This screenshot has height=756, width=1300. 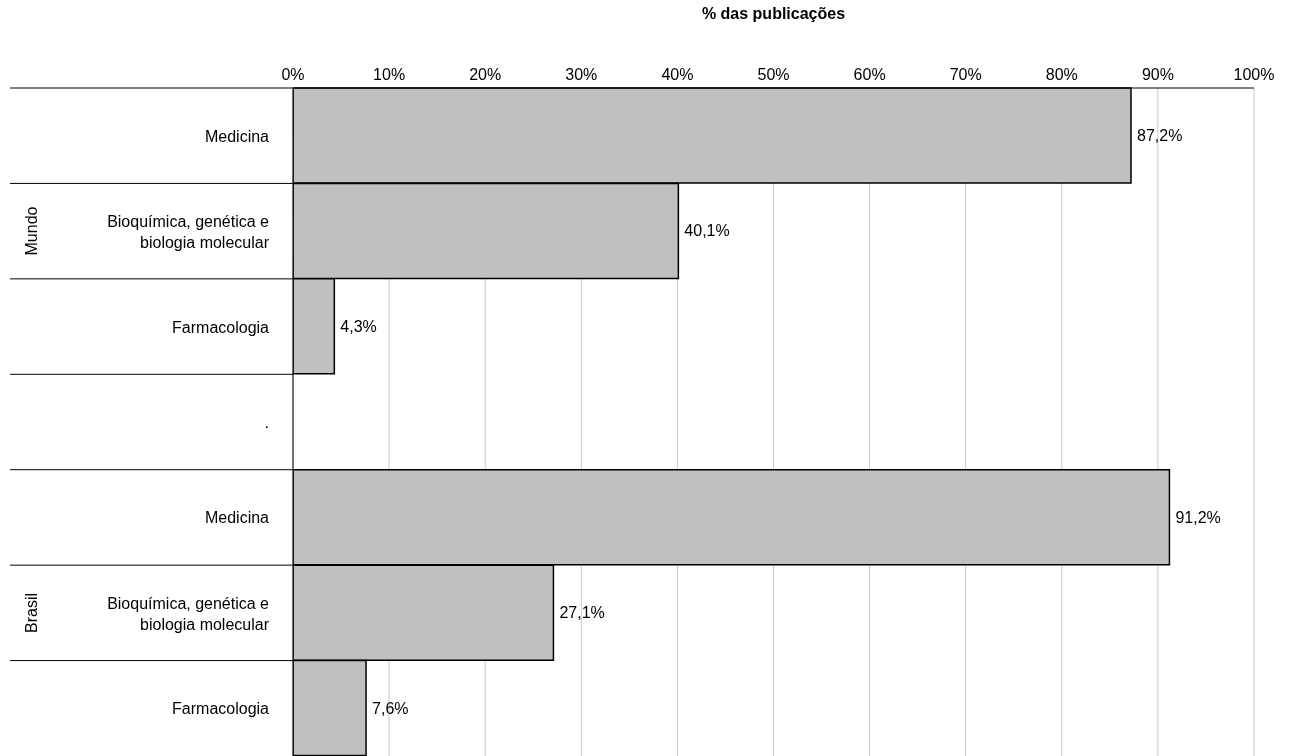 What do you see at coordinates (32, 612) in the screenshot?
I see `text: Brasil` at bounding box center [32, 612].